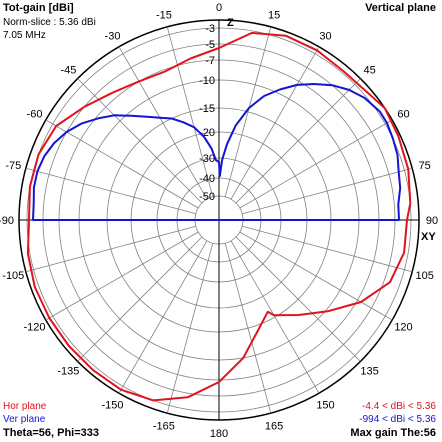  I want to click on angle-label: 120, so click(403, 328).